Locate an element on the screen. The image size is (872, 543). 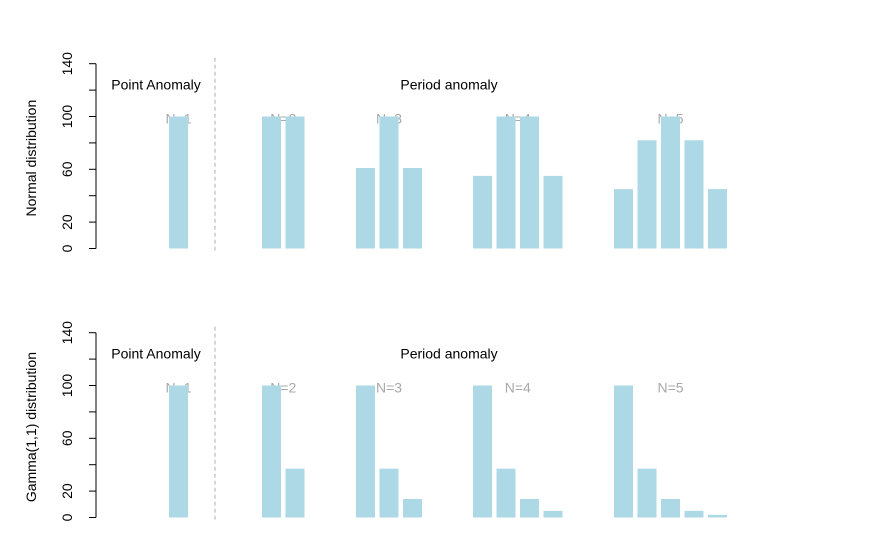
y-axis-label: Gamma(1,1) distribution is located at coordinates (31, 427).